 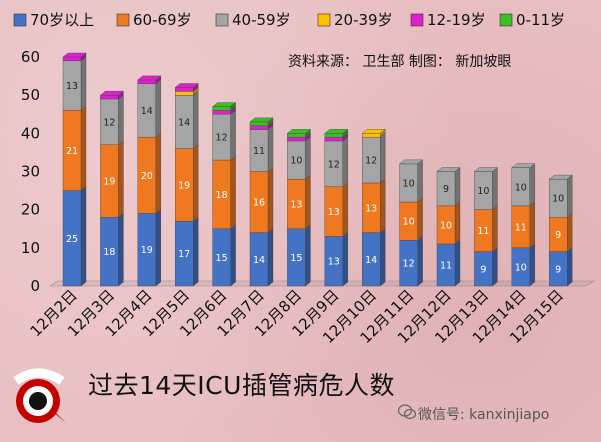 I want to click on watermark: 微信号: kanxinjiapo, so click(x=484, y=415).